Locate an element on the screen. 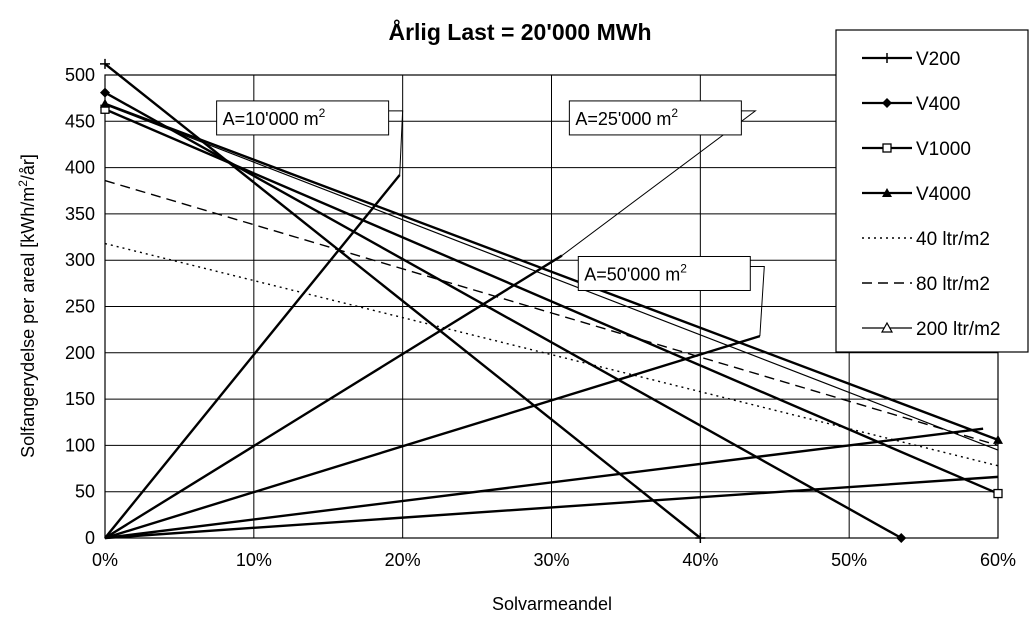  y-tick-label: 250 is located at coordinates (80, 307).